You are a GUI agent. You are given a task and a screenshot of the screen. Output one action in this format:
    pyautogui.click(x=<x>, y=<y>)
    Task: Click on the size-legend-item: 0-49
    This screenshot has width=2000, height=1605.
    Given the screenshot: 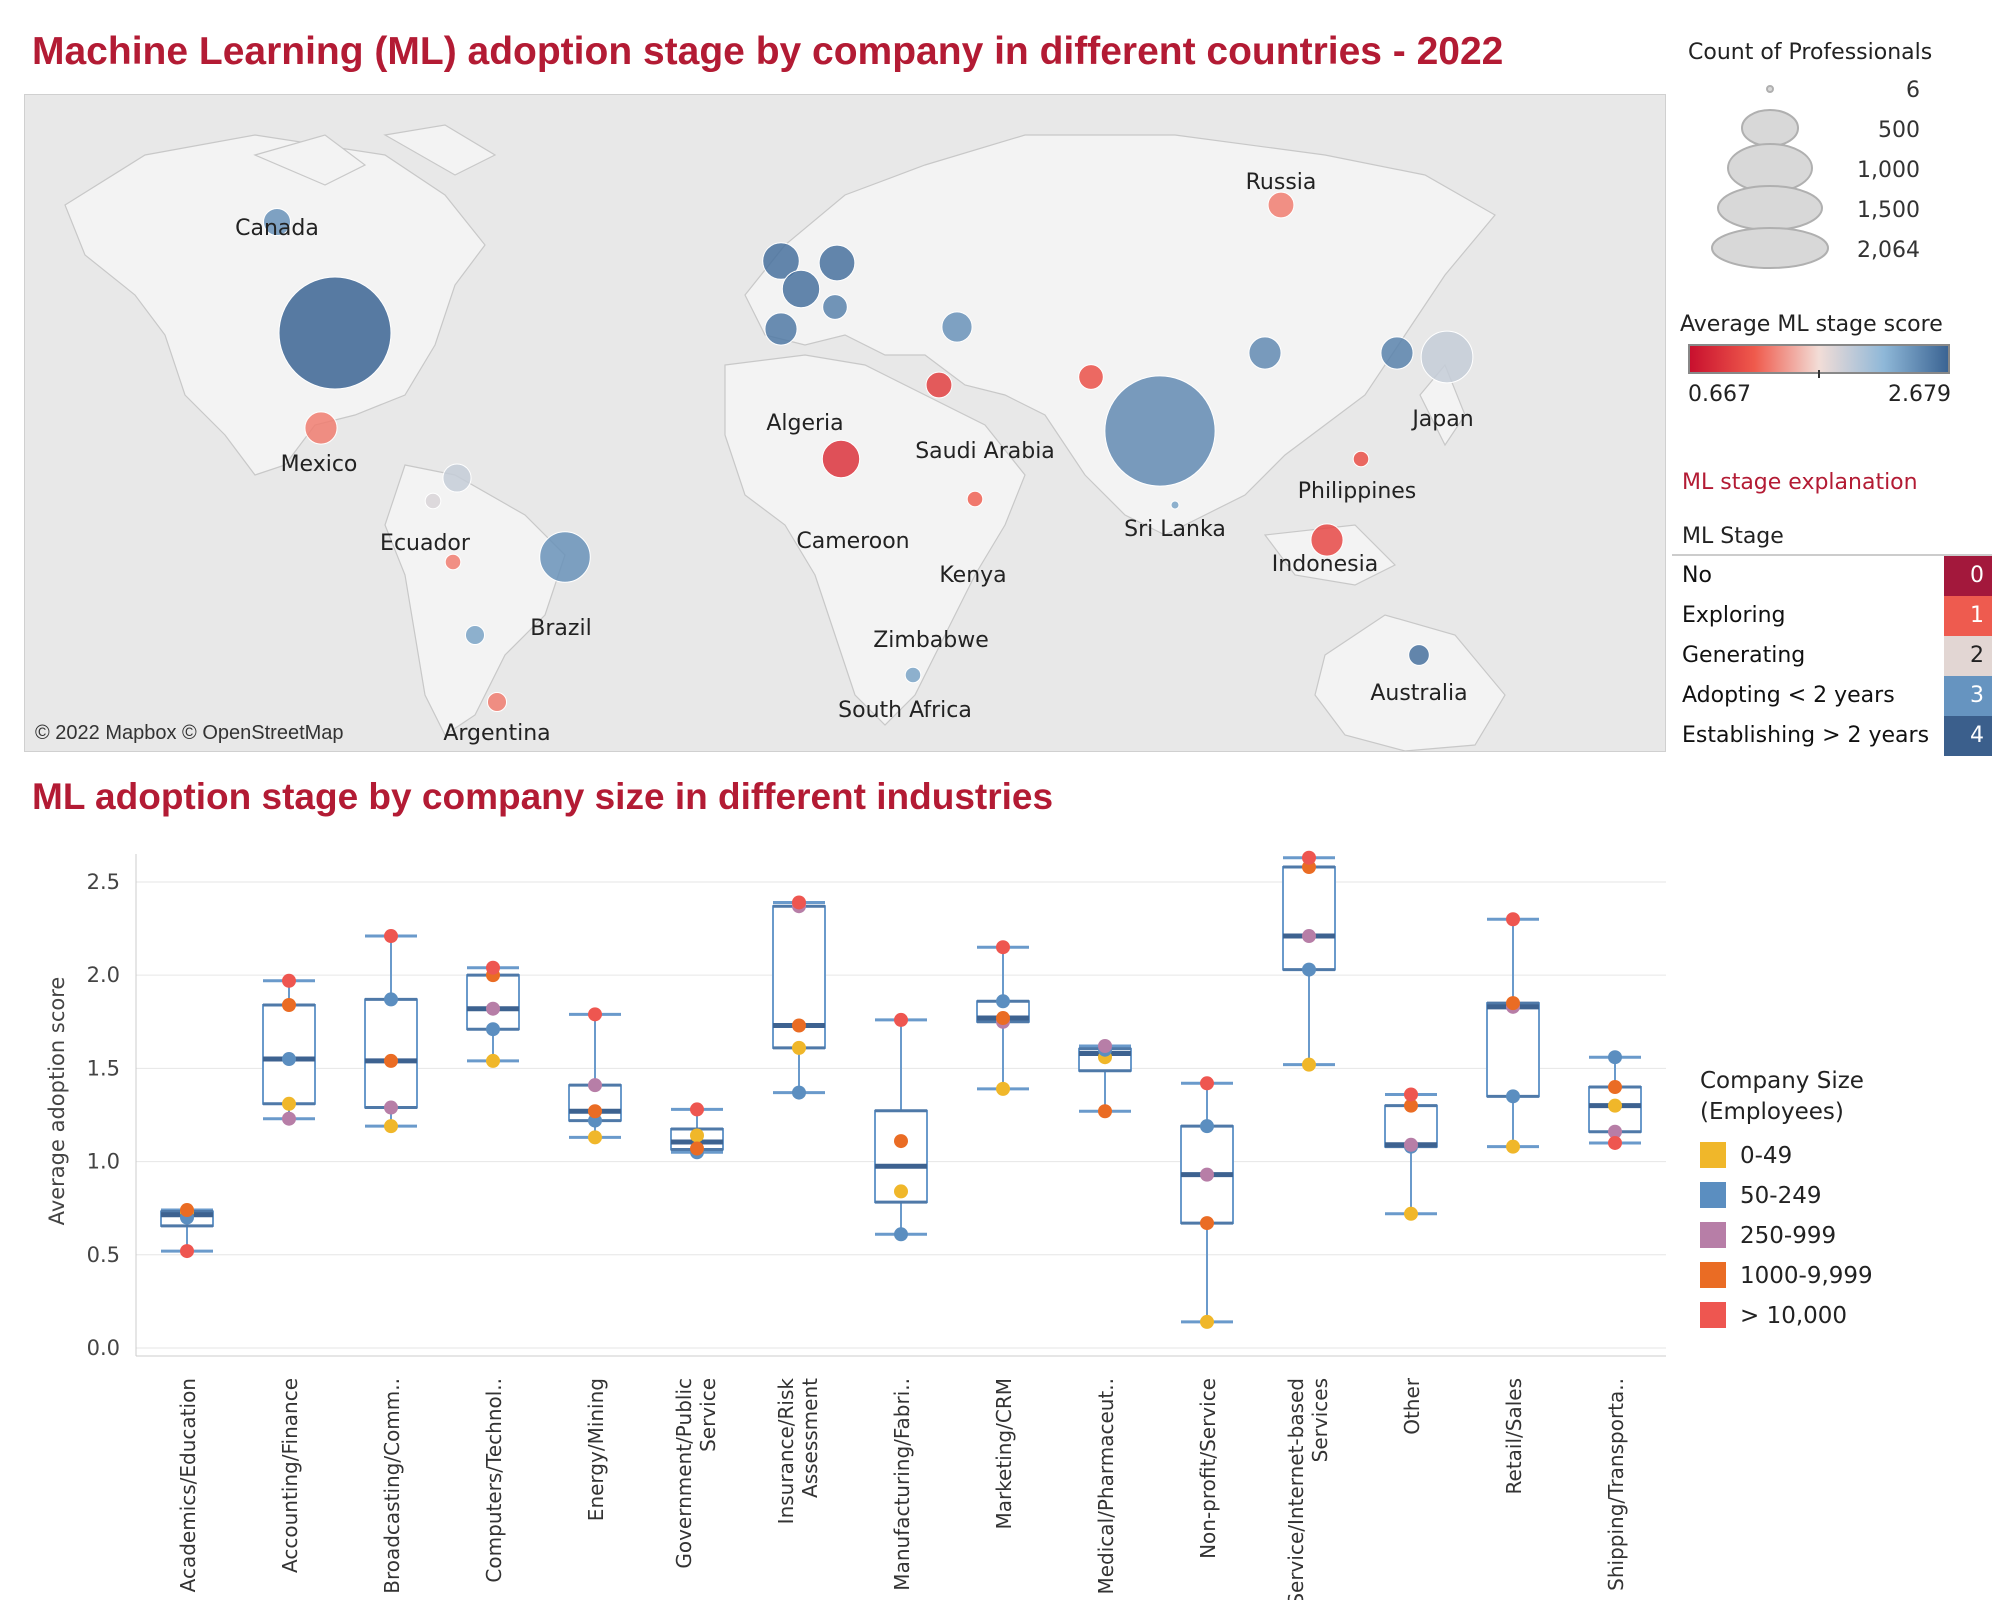 What is the action you would take?
    pyautogui.click(x=1786, y=1156)
    